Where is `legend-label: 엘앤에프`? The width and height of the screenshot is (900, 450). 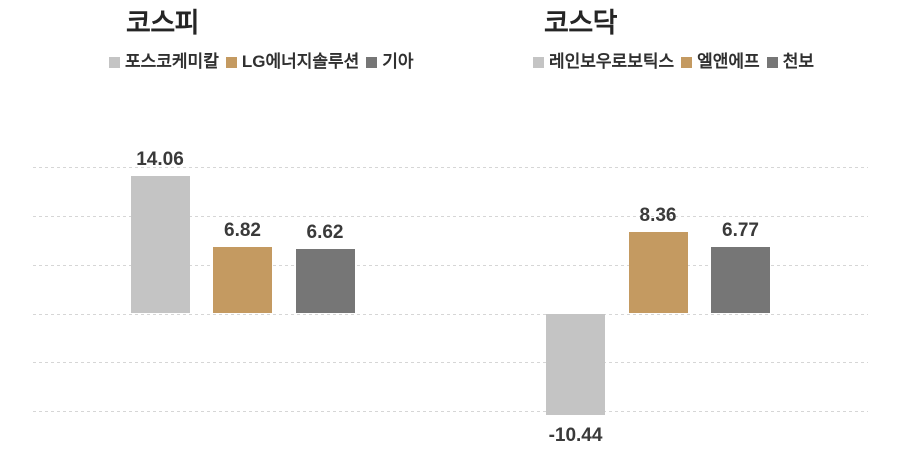
legend-label: 엘앤에프 is located at coordinates (728, 61).